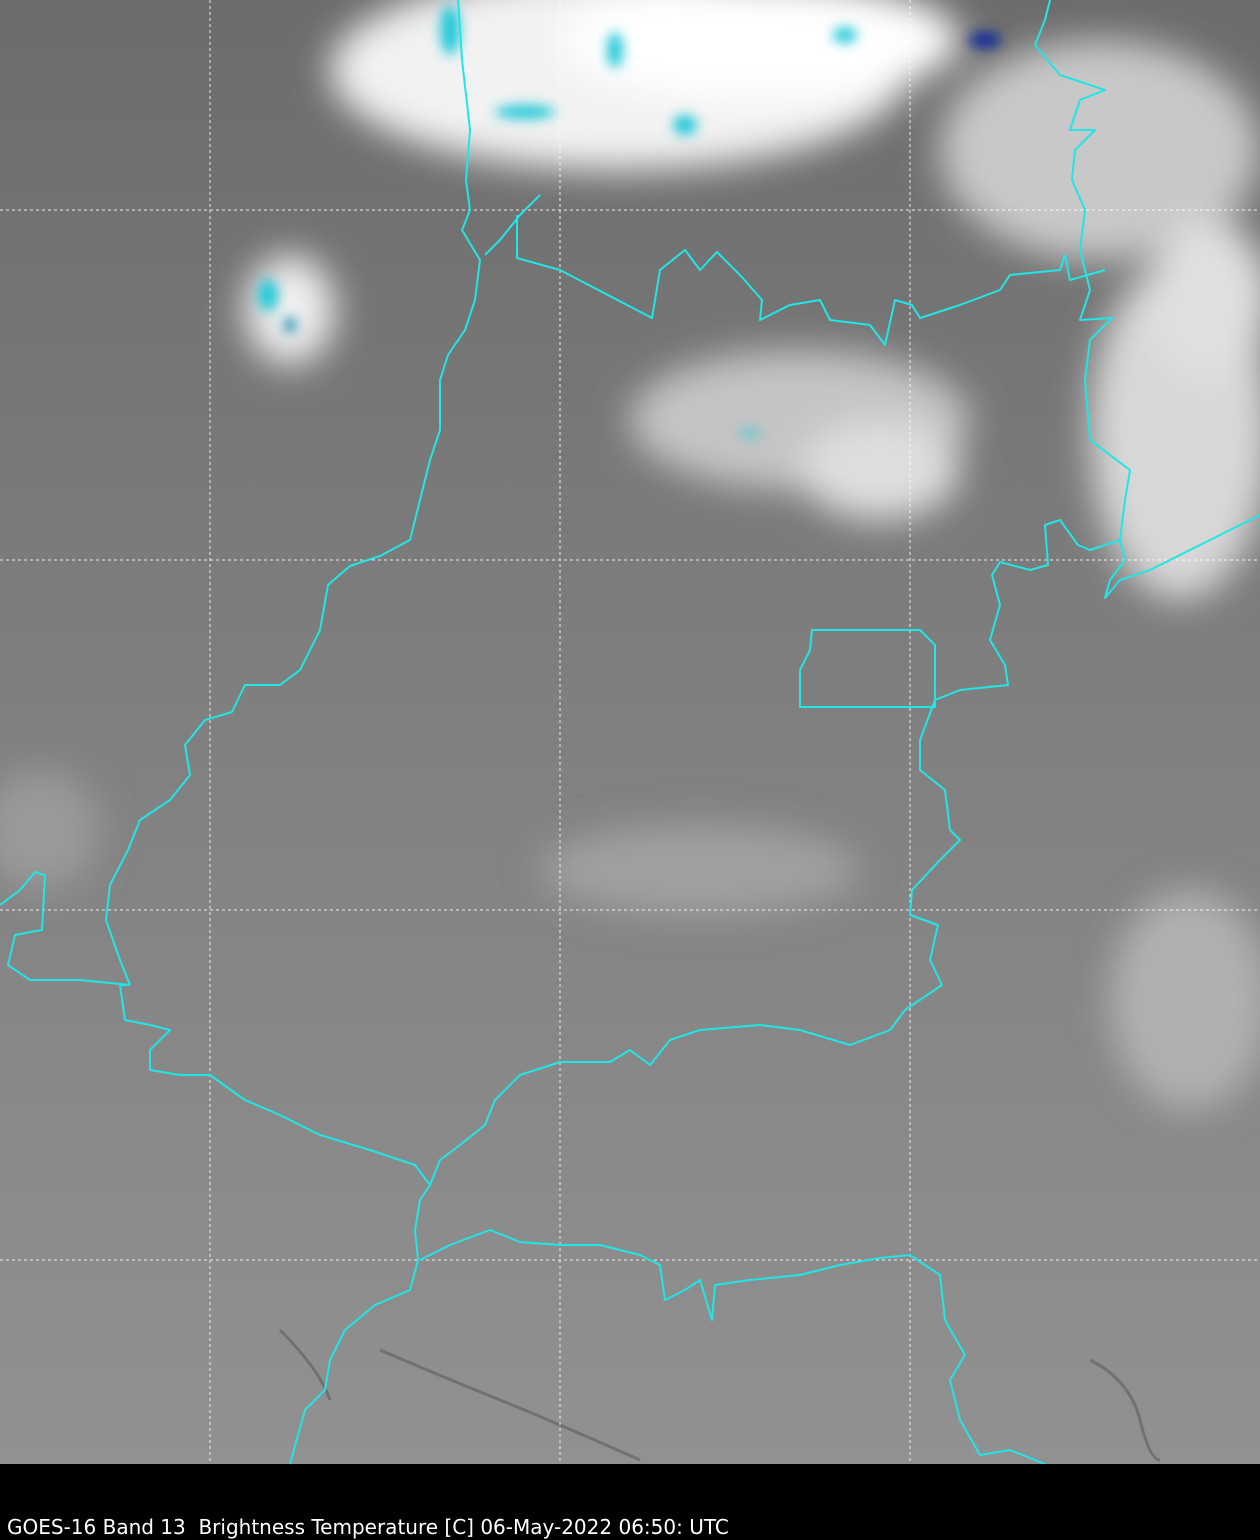 This screenshot has height=1540, width=1260. What do you see at coordinates (275, 1224) in the screenshot?
I see `ms-border` at bounding box center [275, 1224].